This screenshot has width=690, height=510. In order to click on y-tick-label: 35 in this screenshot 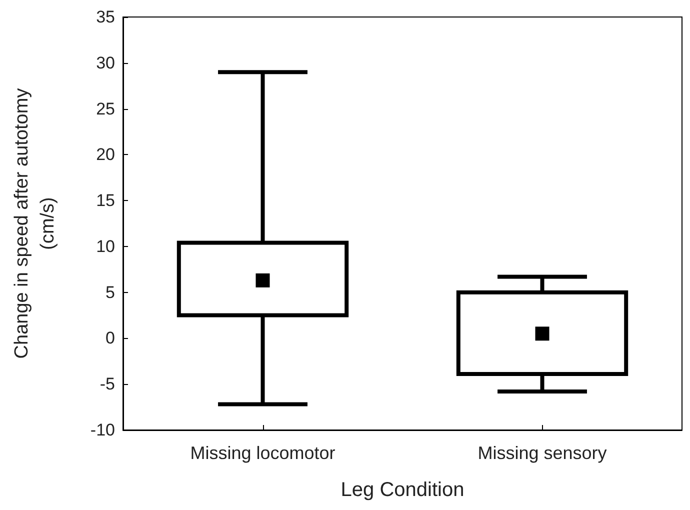, I will do `click(105, 17)`.